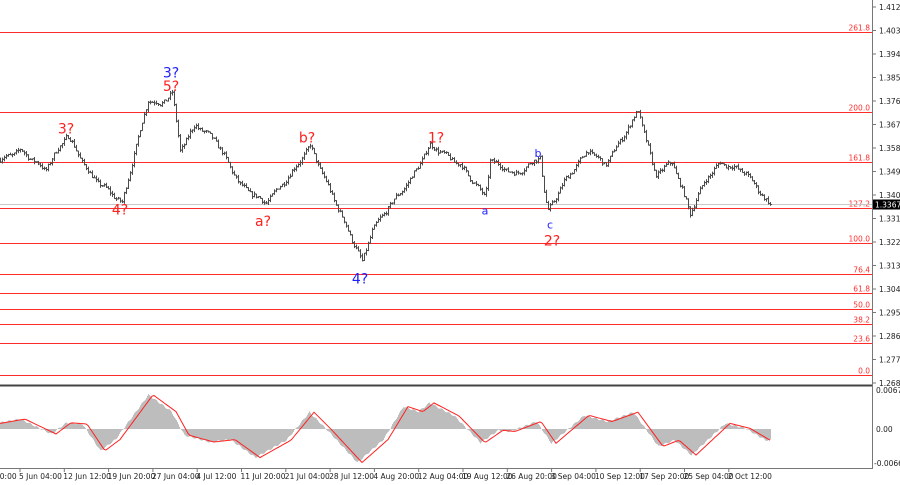  What do you see at coordinates (40, 476) in the screenshot?
I see `time-tick-label: 5 Jun 04:00` at bounding box center [40, 476].